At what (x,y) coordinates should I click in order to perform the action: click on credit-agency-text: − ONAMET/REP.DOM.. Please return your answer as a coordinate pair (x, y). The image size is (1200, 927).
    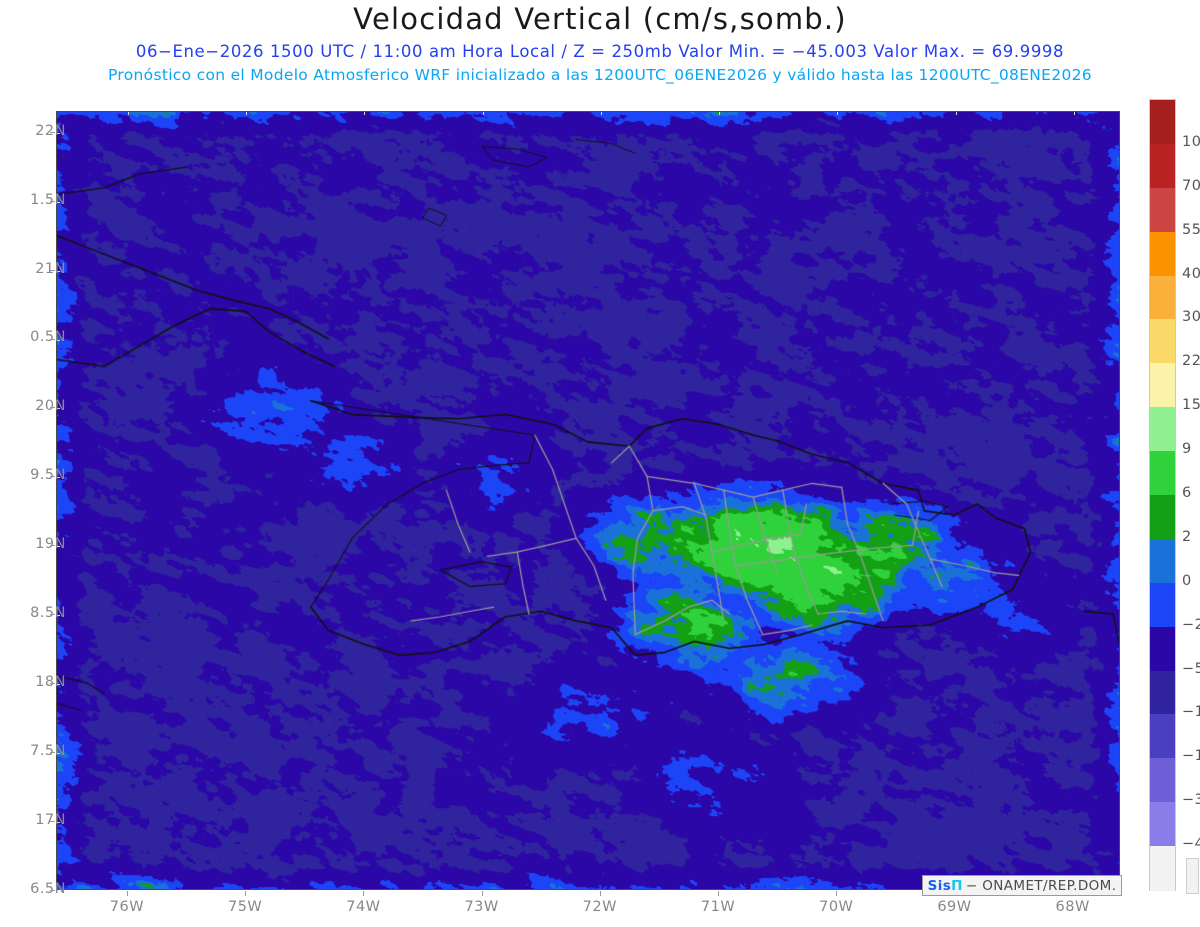
    Looking at the image, I should click on (1041, 885).